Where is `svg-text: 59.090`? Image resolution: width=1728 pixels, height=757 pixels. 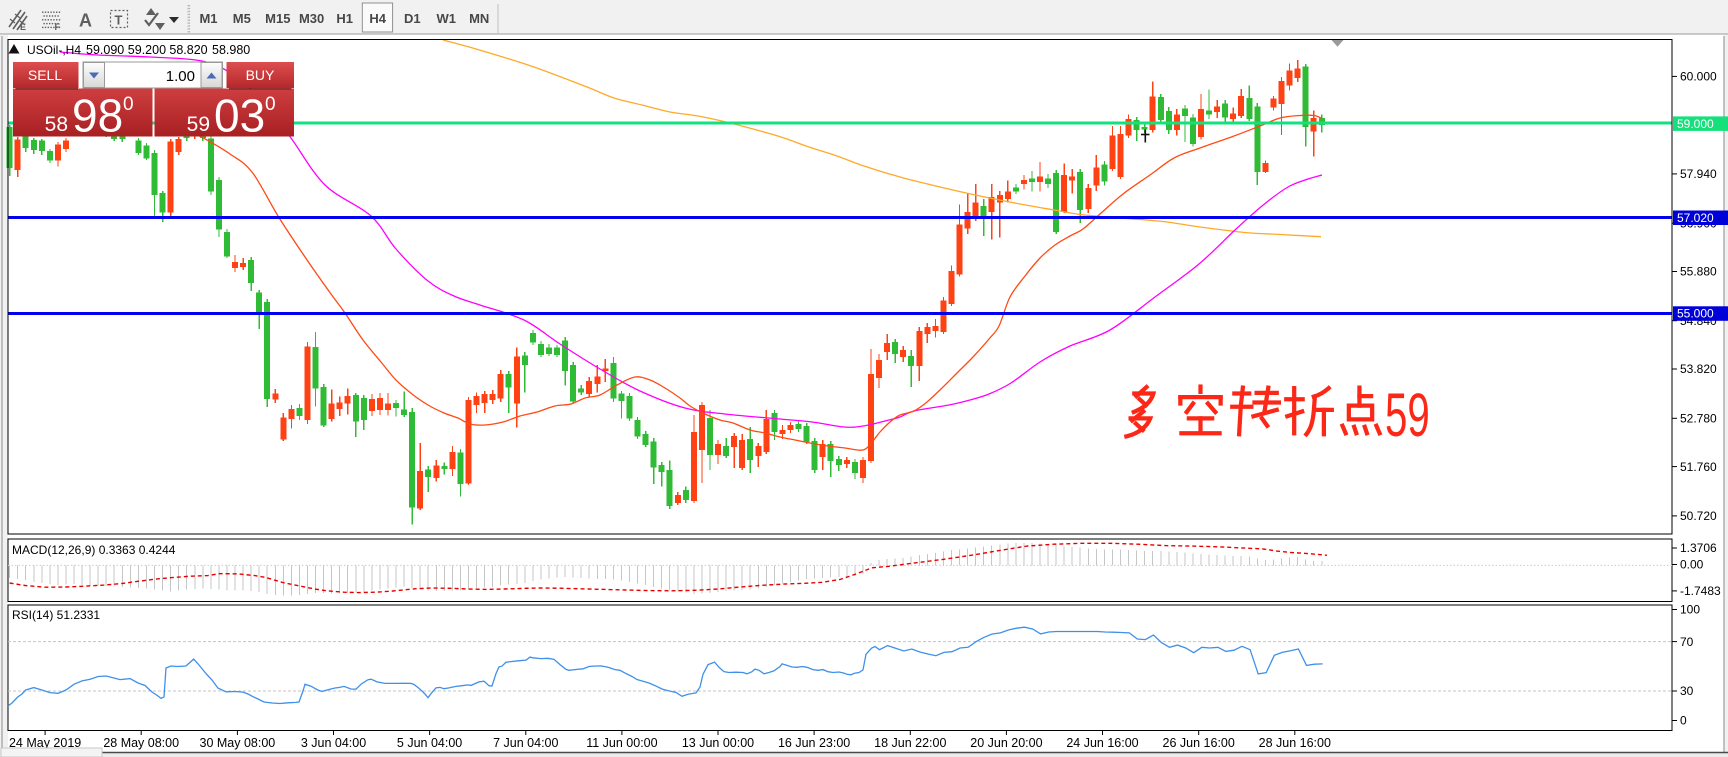 svg-text: 59.090 is located at coordinates (105, 50).